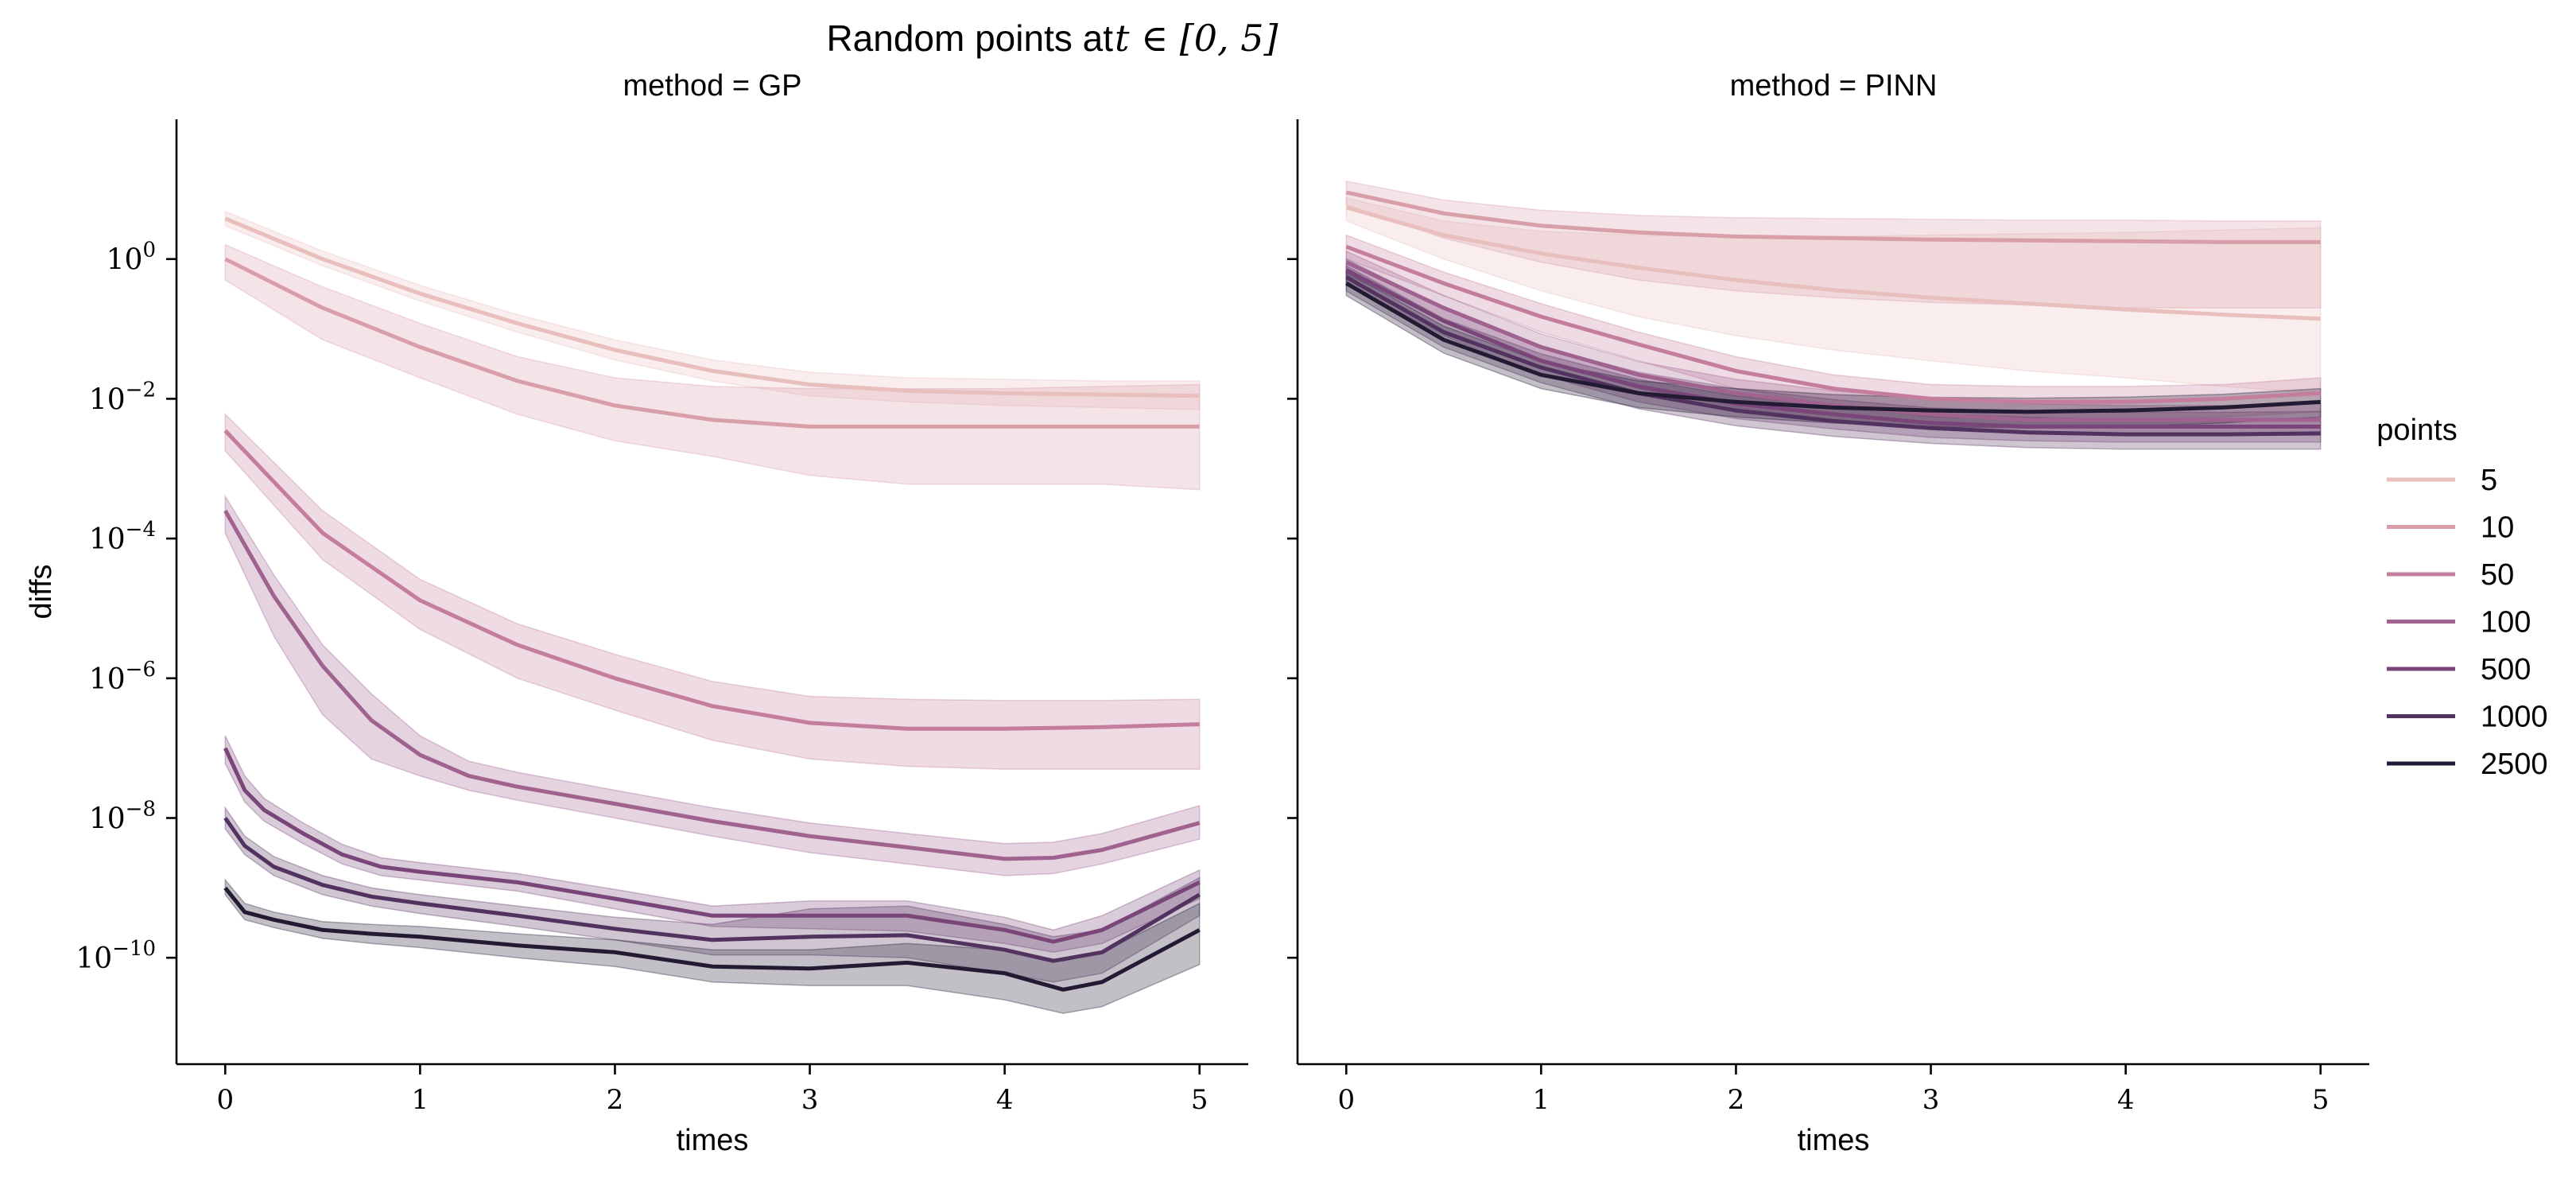  Describe the element at coordinates (1541, 1100) in the screenshot. I see `panel-pinn-x-tick-label-1: 1` at that location.